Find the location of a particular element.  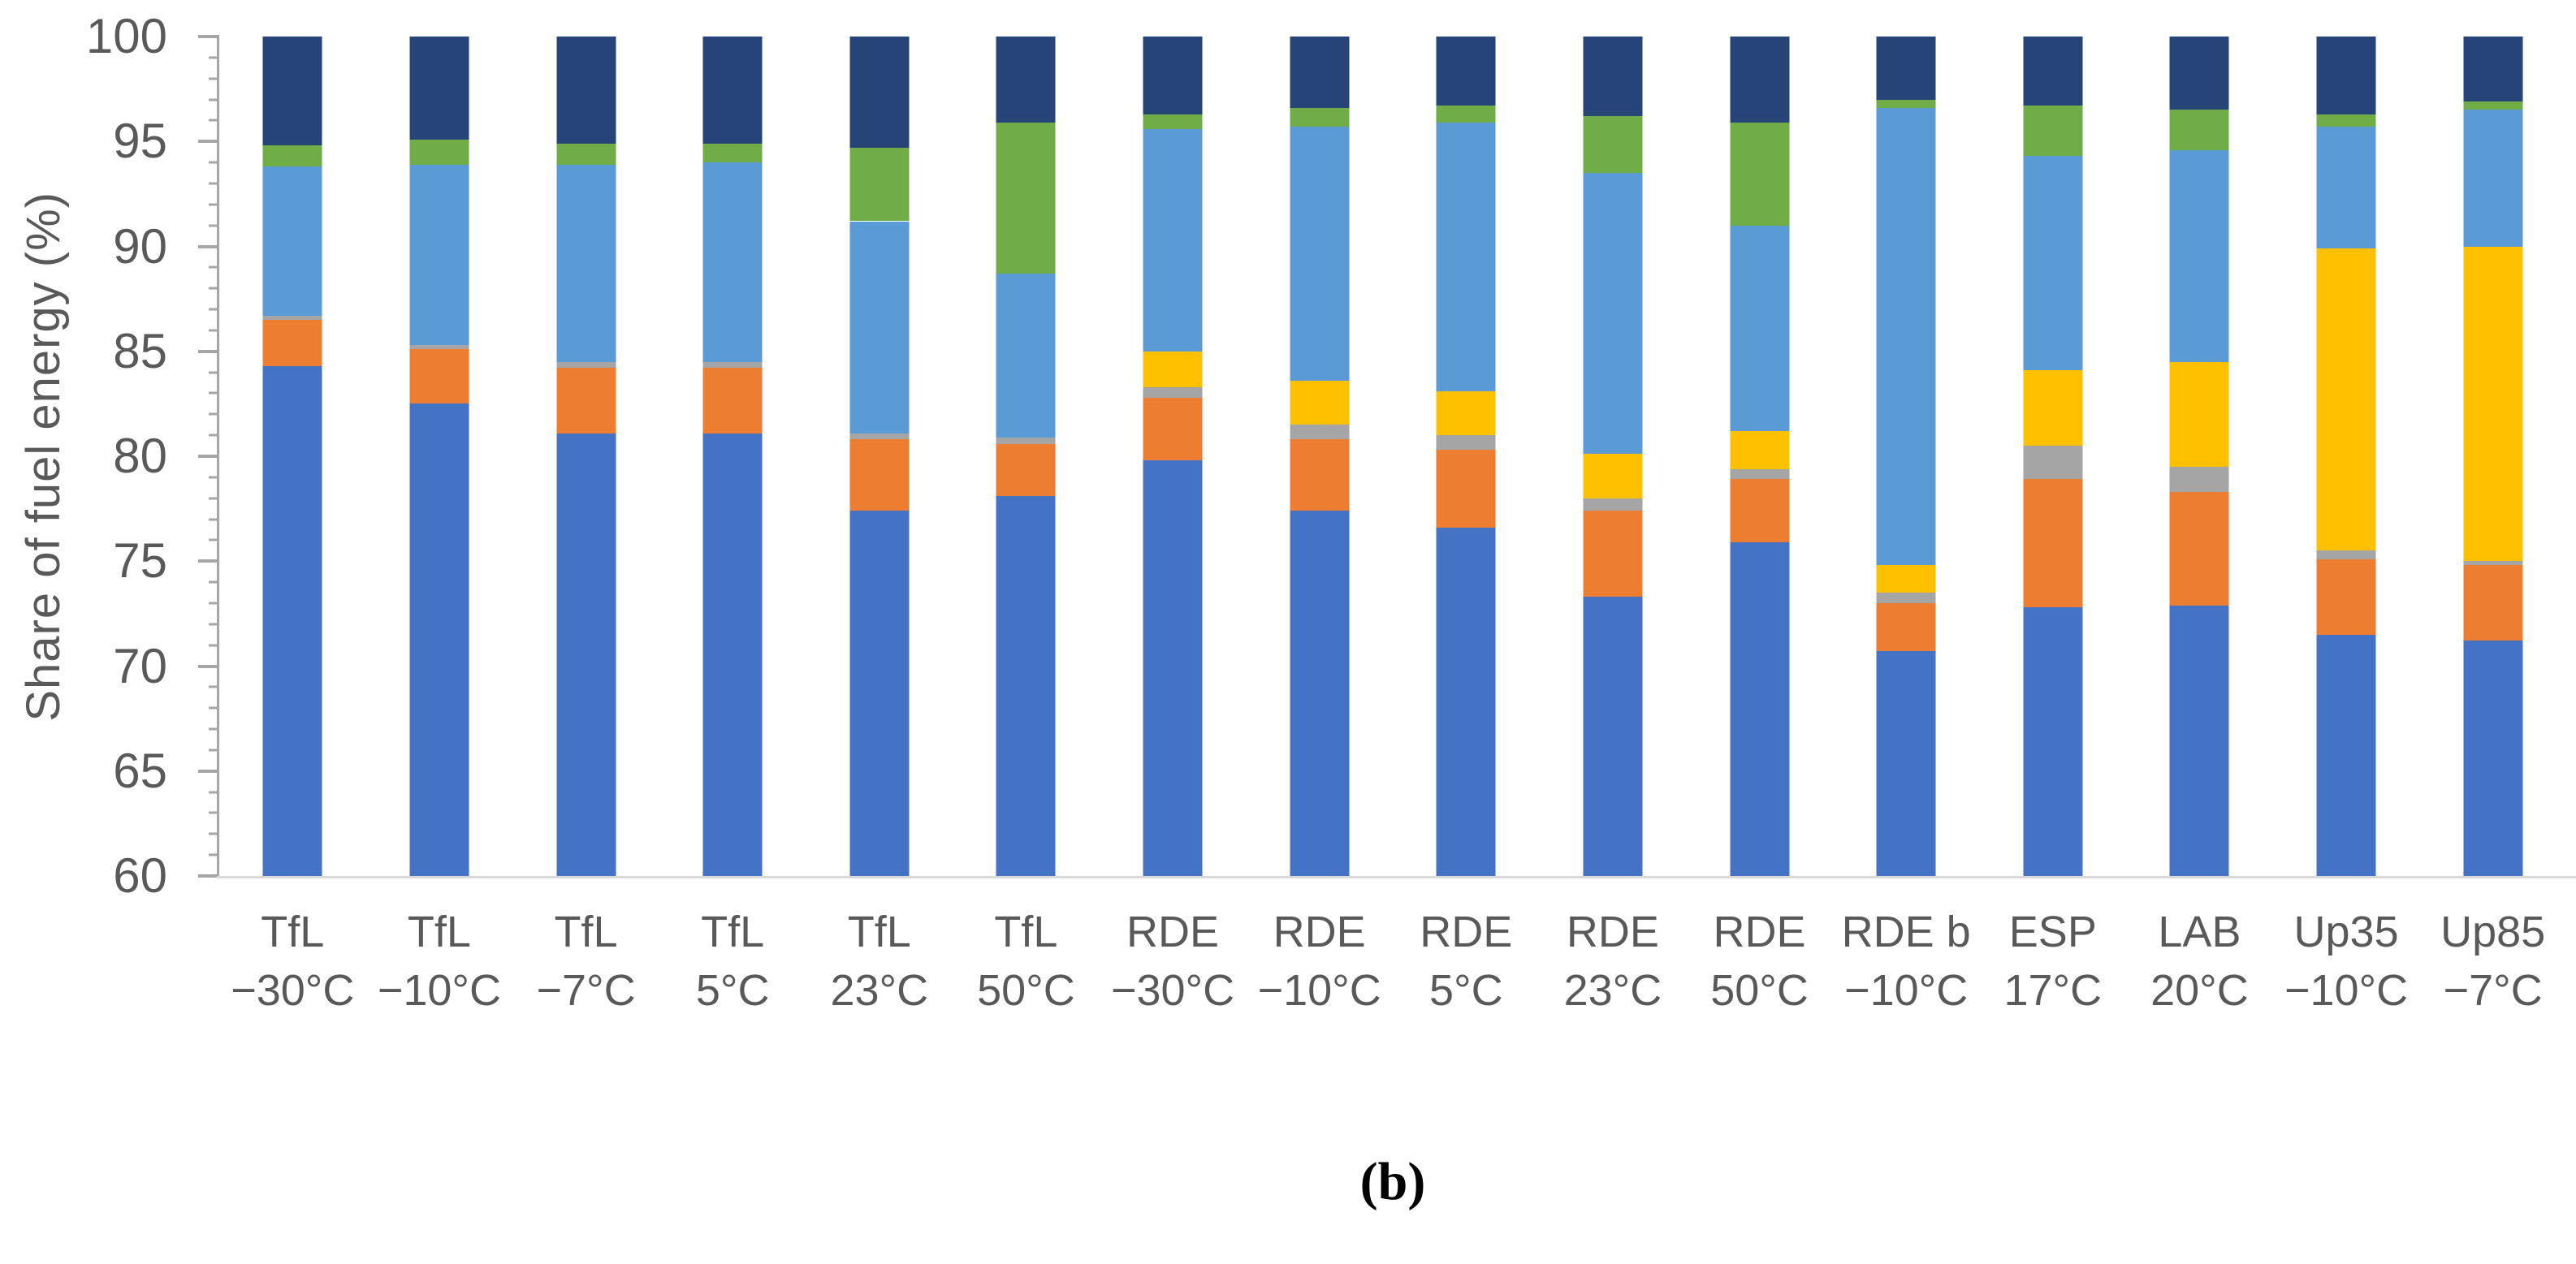

category-label-name: ESP is located at coordinates (2053, 932).